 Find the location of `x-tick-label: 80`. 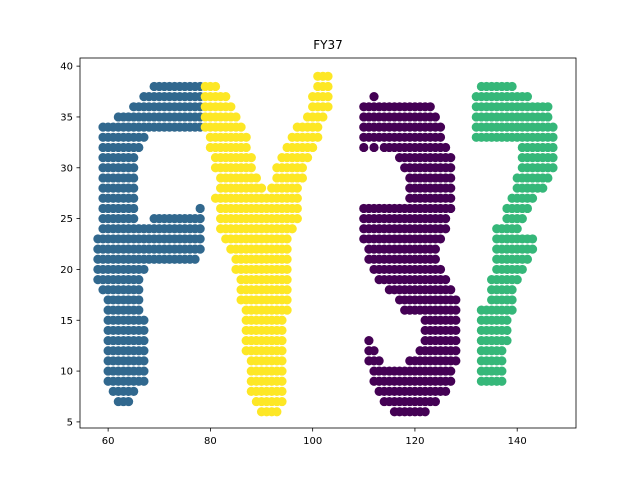

x-tick-label: 80 is located at coordinates (210, 441).